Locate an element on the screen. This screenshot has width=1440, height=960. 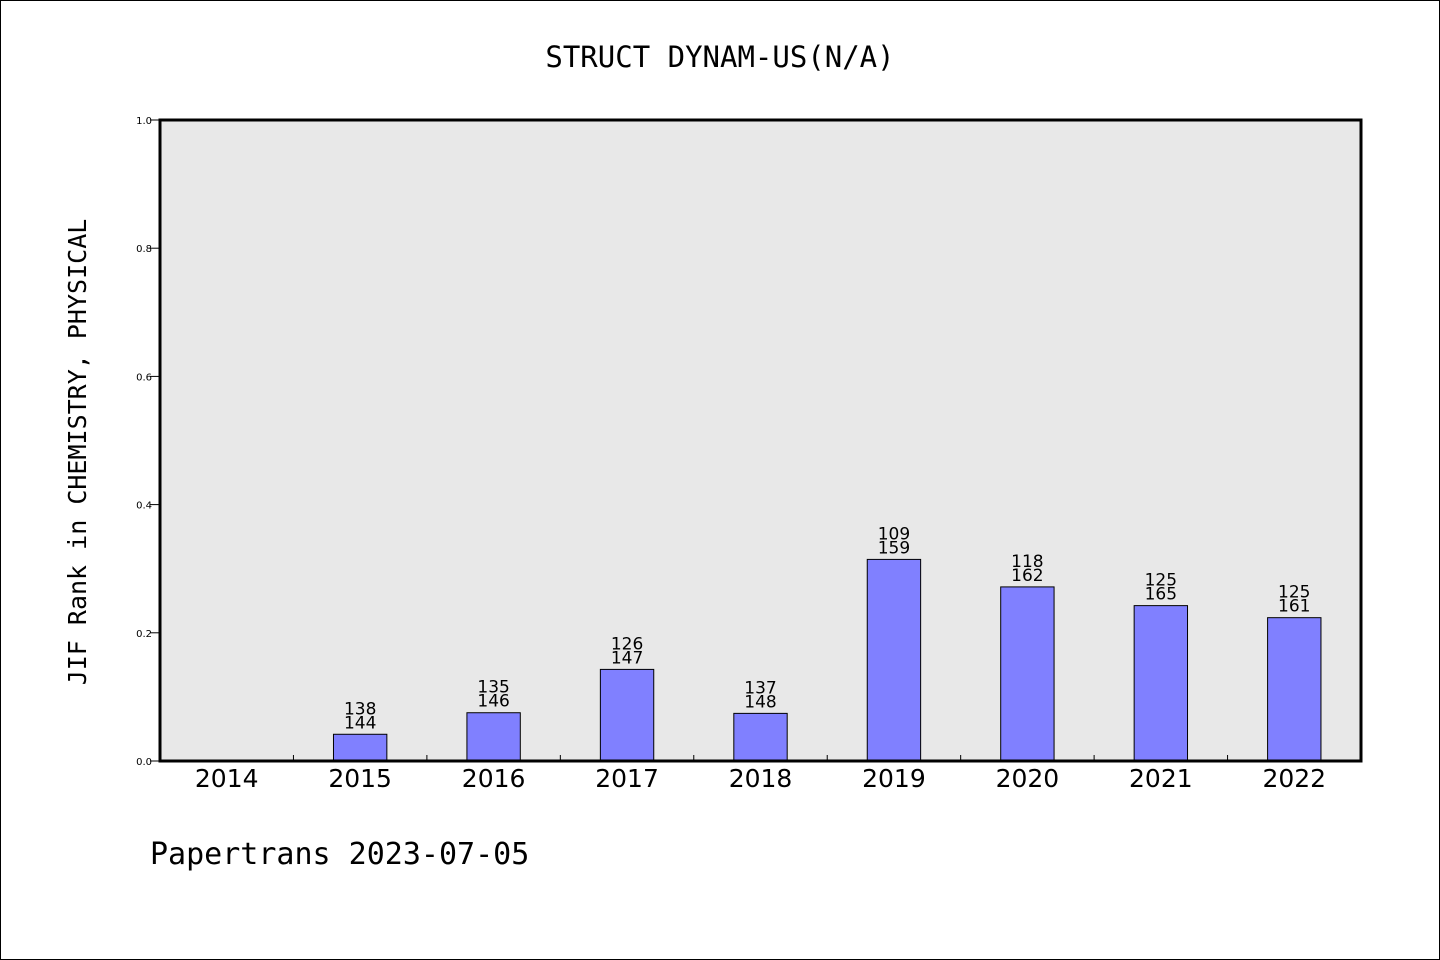
y-tick-label: 0.2 is located at coordinates (144, 634).